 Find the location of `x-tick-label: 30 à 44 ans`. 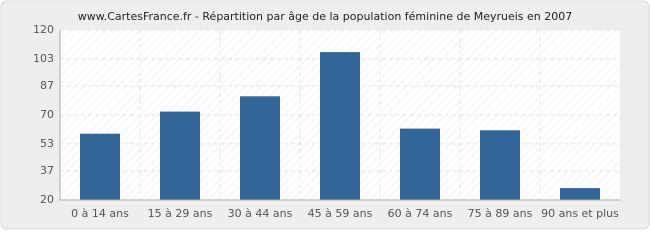

x-tick-label: 30 à 44 ans is located at coordinates (260, 213).